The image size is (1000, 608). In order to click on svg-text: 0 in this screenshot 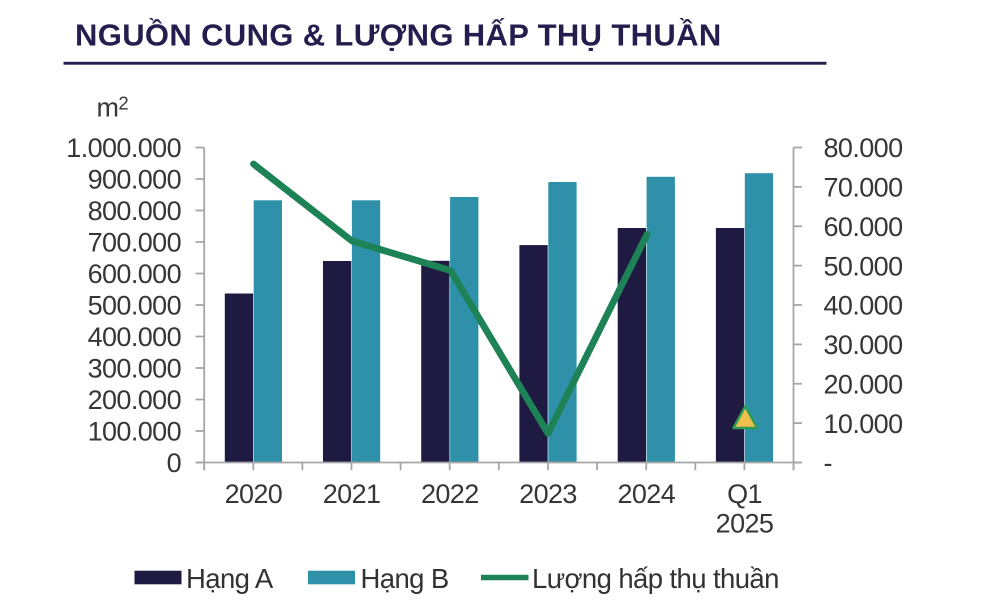, I will do `click(174, 463)`.